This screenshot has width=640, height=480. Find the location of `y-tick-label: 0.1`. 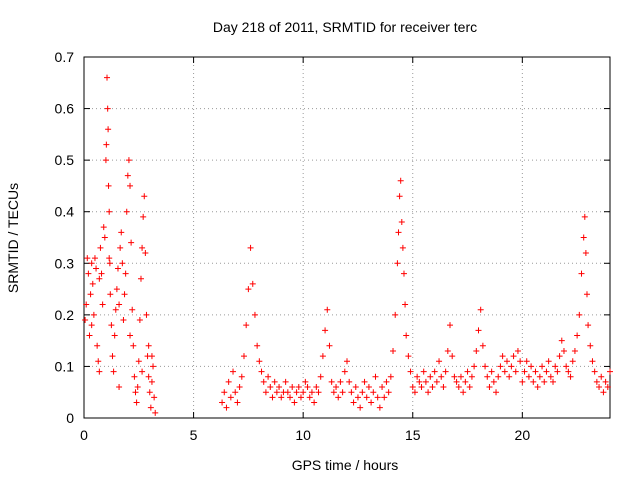

y-tick-label: 0.1 is located at coordinates (65, 366).